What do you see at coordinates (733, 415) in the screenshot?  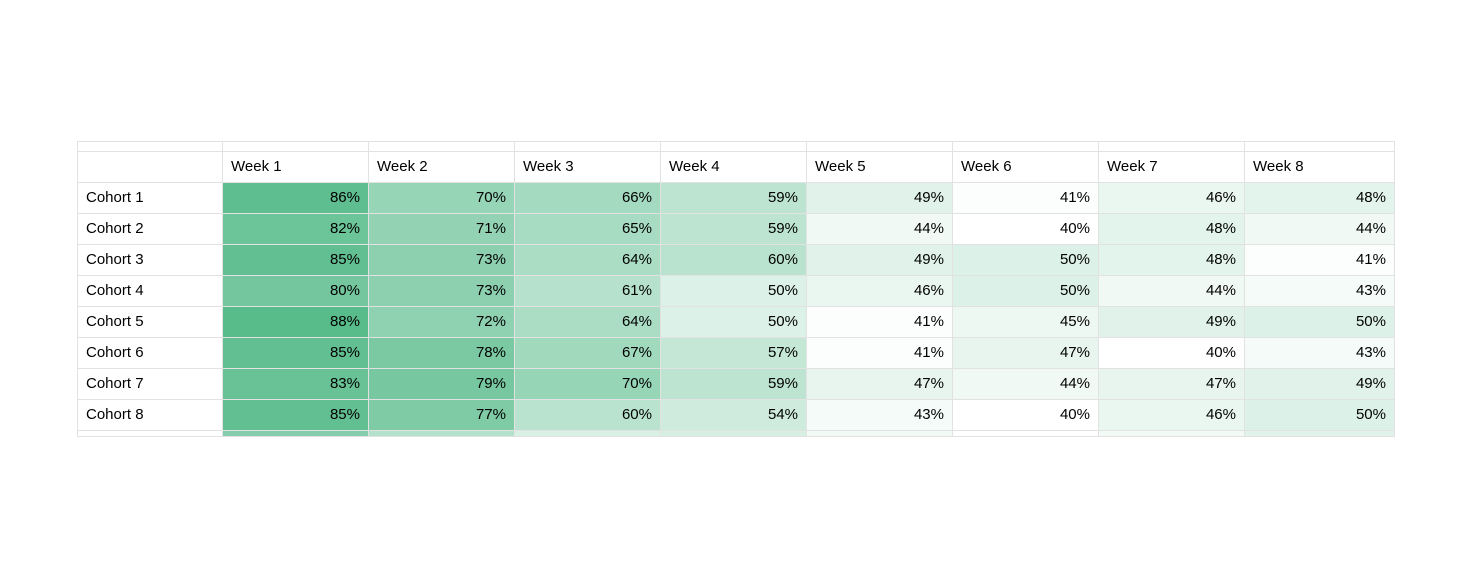 I see `value-cell: 54%` at bounding box center [733, 415].